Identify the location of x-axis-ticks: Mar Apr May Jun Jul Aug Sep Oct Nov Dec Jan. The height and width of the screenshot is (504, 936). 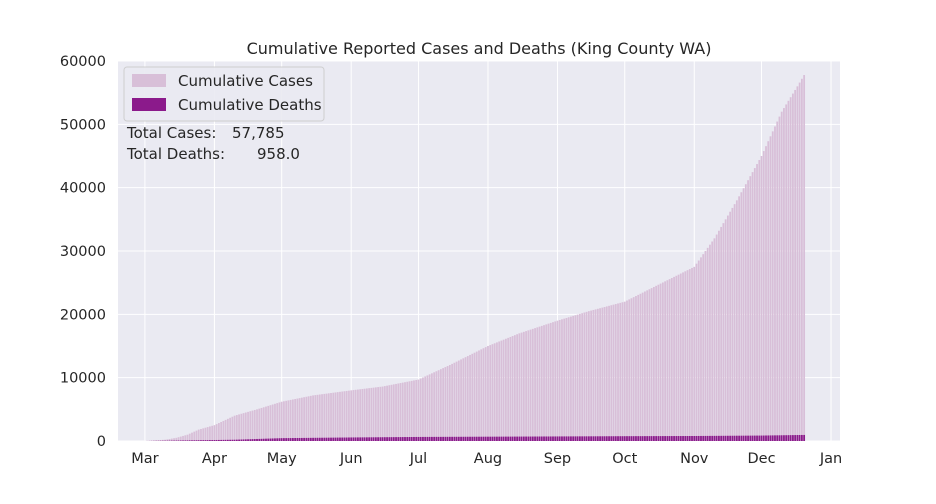
(486, 459).